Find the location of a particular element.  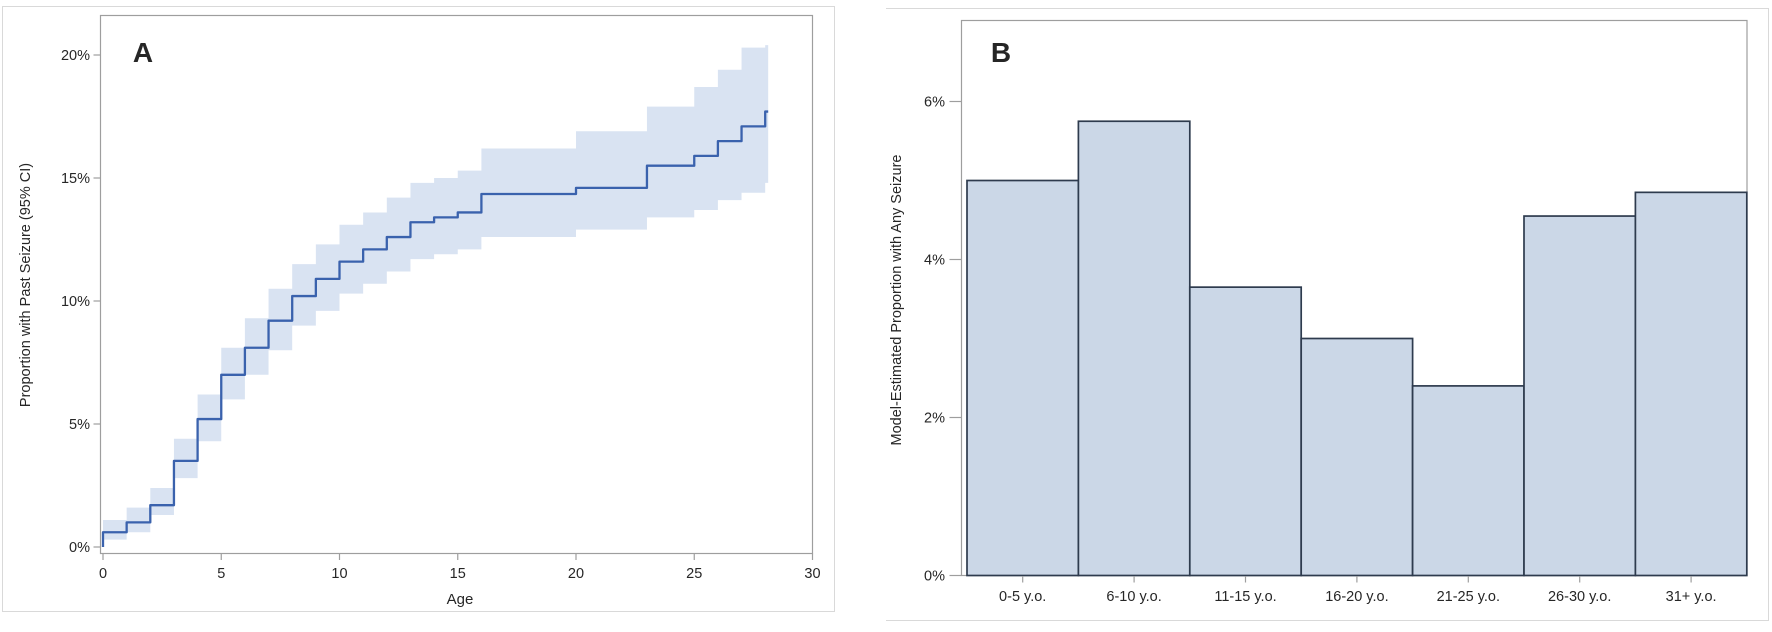

x-category-label: 16-20 y.o. is located at coordinates (1356, 597).